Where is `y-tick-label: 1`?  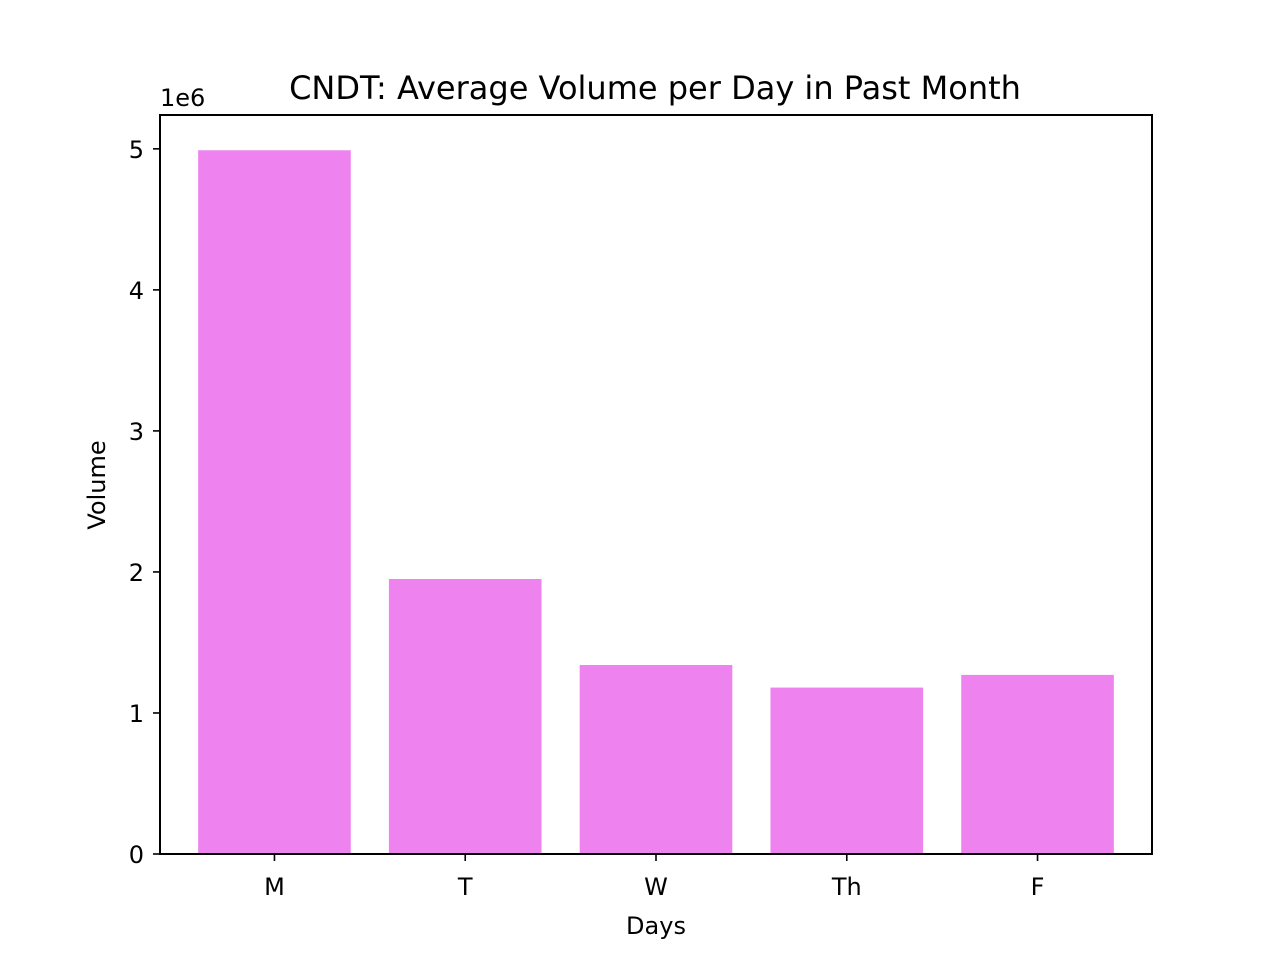
y-tick-label: 1 is located at coordinates (136, 714).